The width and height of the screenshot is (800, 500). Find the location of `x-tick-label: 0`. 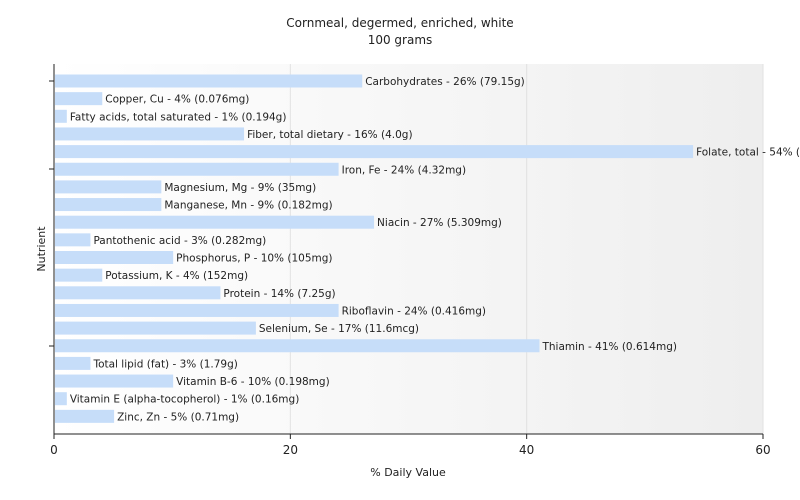

x-tick-label: 0 is located at coordinates (54, 450).